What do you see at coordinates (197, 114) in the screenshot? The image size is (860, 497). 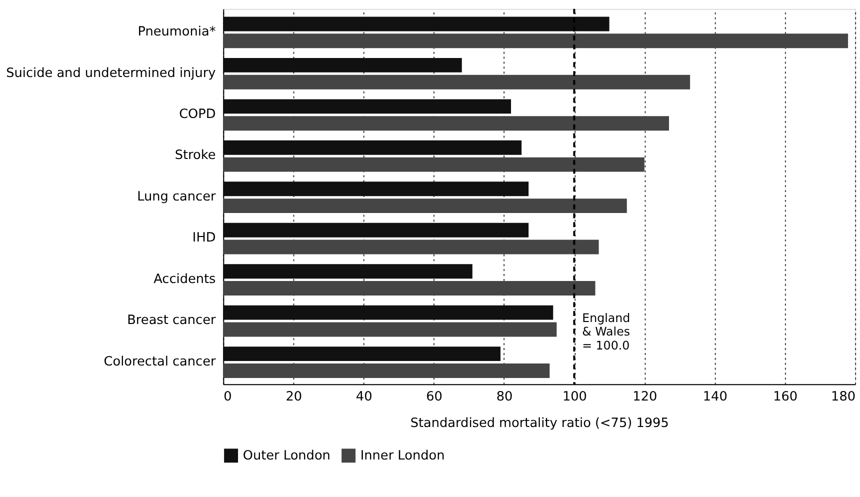 I see `y-tick-label: COPD` at bounding box center [197, 114].